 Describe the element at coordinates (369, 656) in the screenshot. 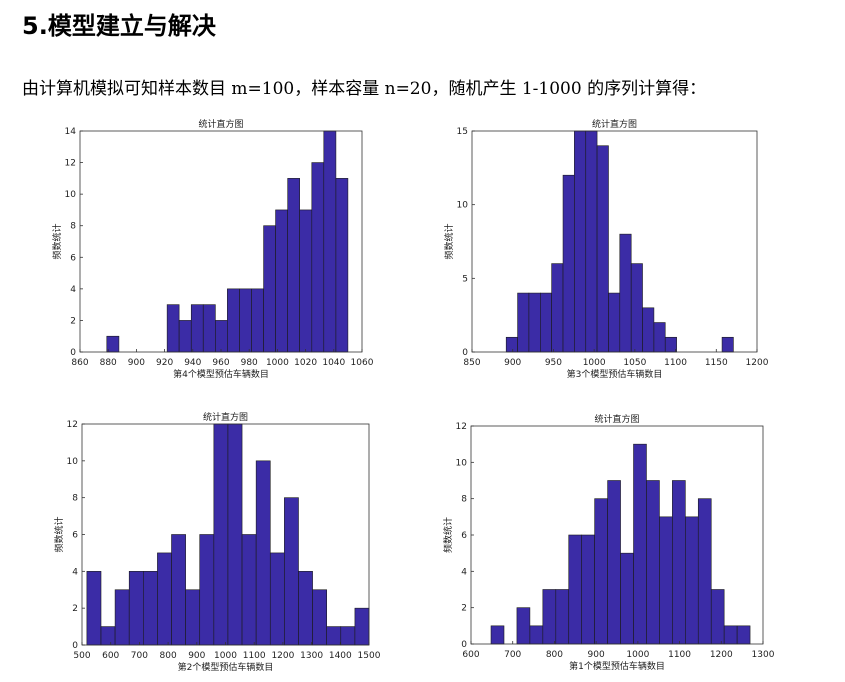

I see `x-tick-label: 1500` at that location.